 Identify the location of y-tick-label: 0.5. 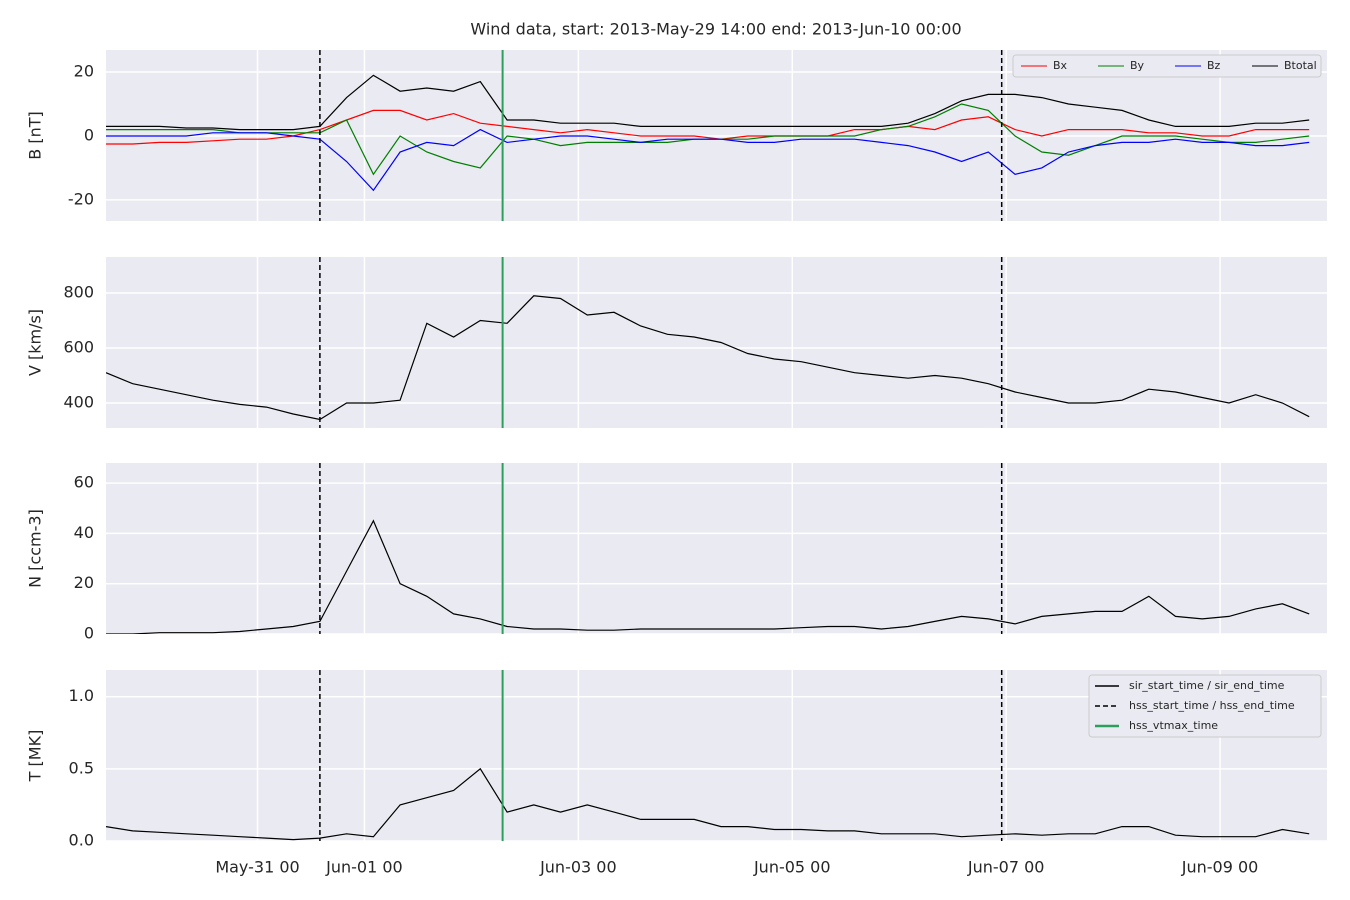
(81, 767).